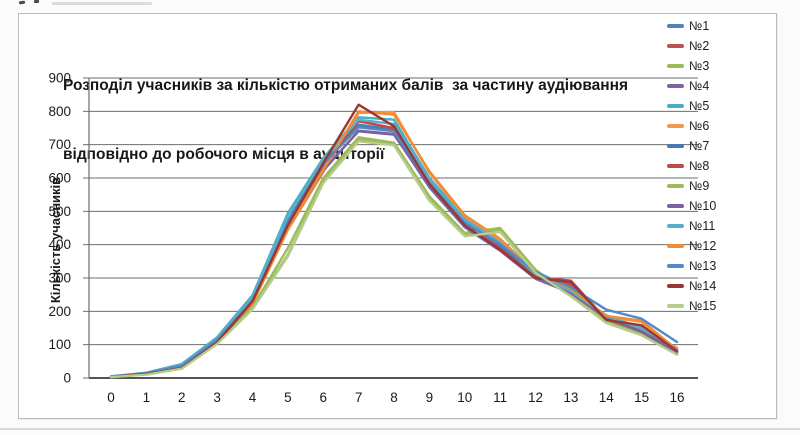 Image resolution: width=800 pixels, height=435 pixels. I want to click on legend-item: №5, so click(719, 106).